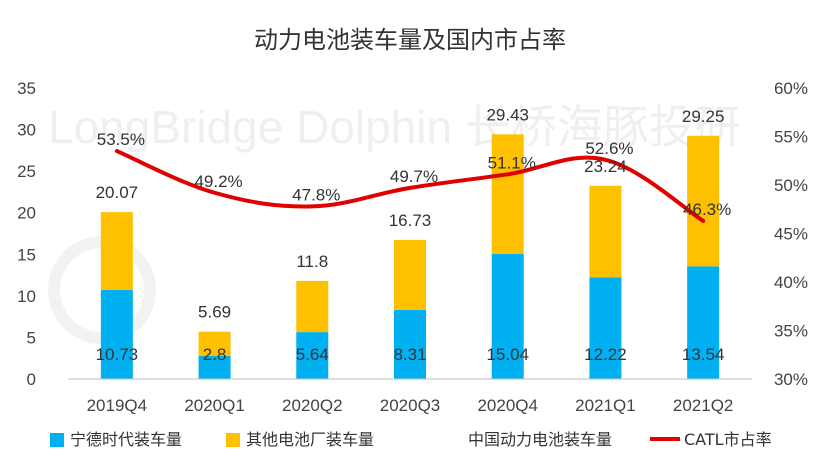 This screenshot has height=476, width=820. I want to click on bar-catl-2020Q4, so click(507, 316).